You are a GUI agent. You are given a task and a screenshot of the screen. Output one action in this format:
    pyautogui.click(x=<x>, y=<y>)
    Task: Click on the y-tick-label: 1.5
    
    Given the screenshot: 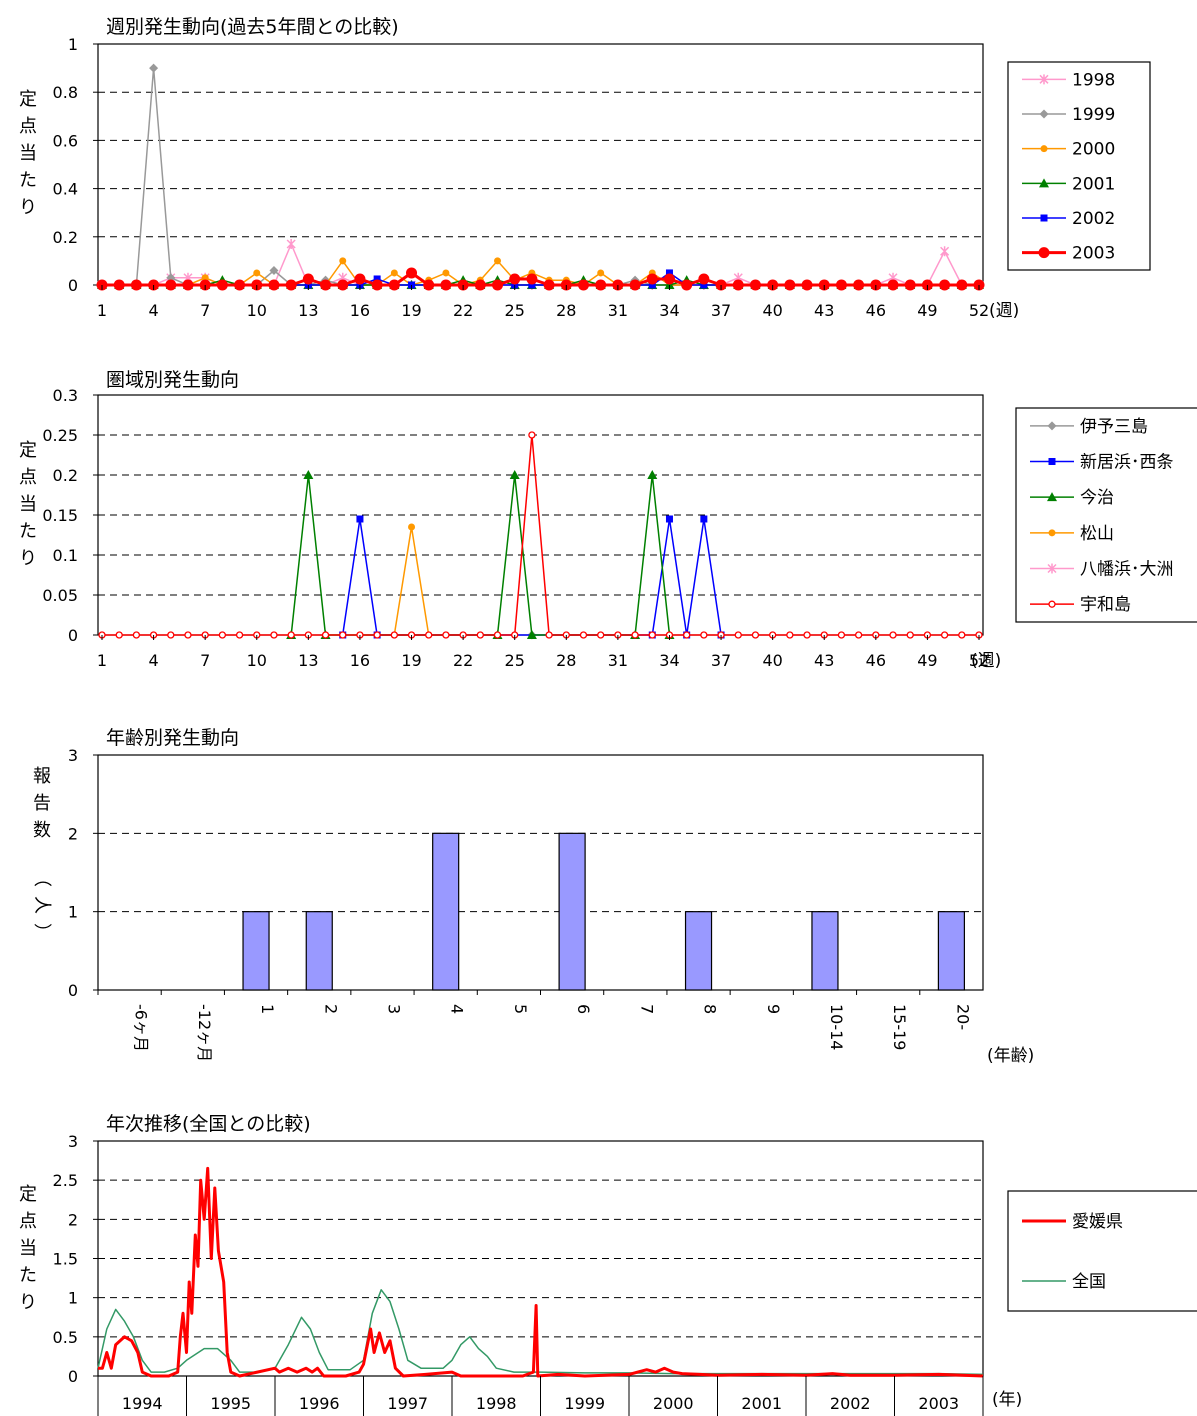 What is the action you would take?
    pyautogui.click(x=65, y=1259)
    